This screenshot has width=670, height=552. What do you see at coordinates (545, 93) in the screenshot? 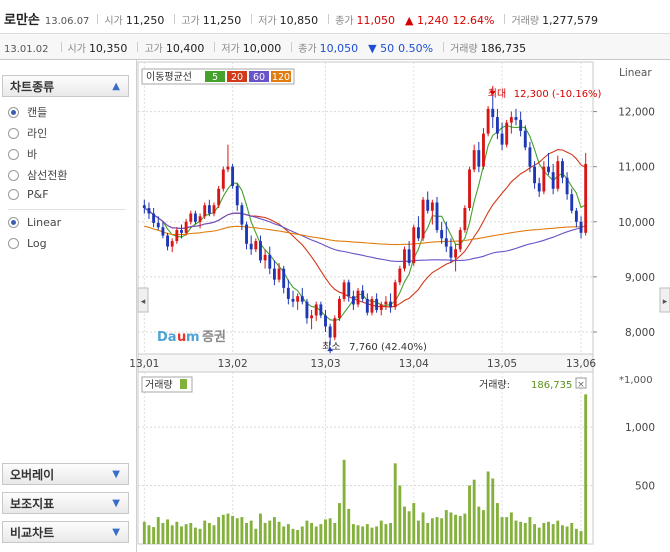
I see `max-price-marker: 최대 12,300 (-10.16%)` at bounding box center [545, 93].